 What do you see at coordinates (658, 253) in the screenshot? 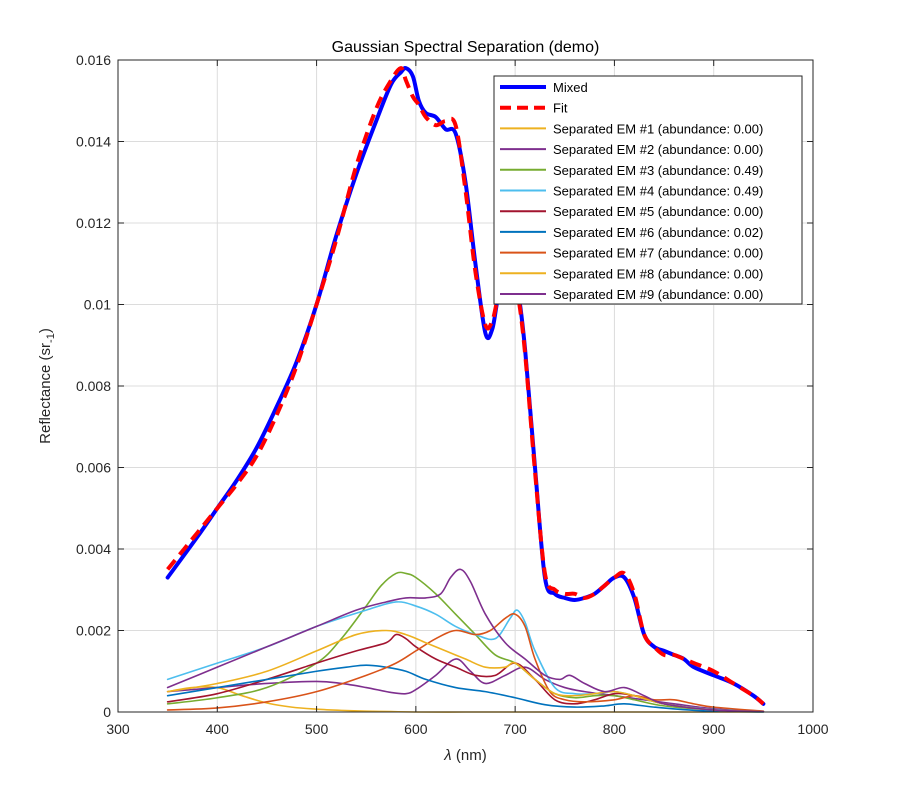
I see `legend-label-separated-em-7-abundance-0-00: Separated EM #7 (abundance: 0.00)` at bounding box center [658, 253].